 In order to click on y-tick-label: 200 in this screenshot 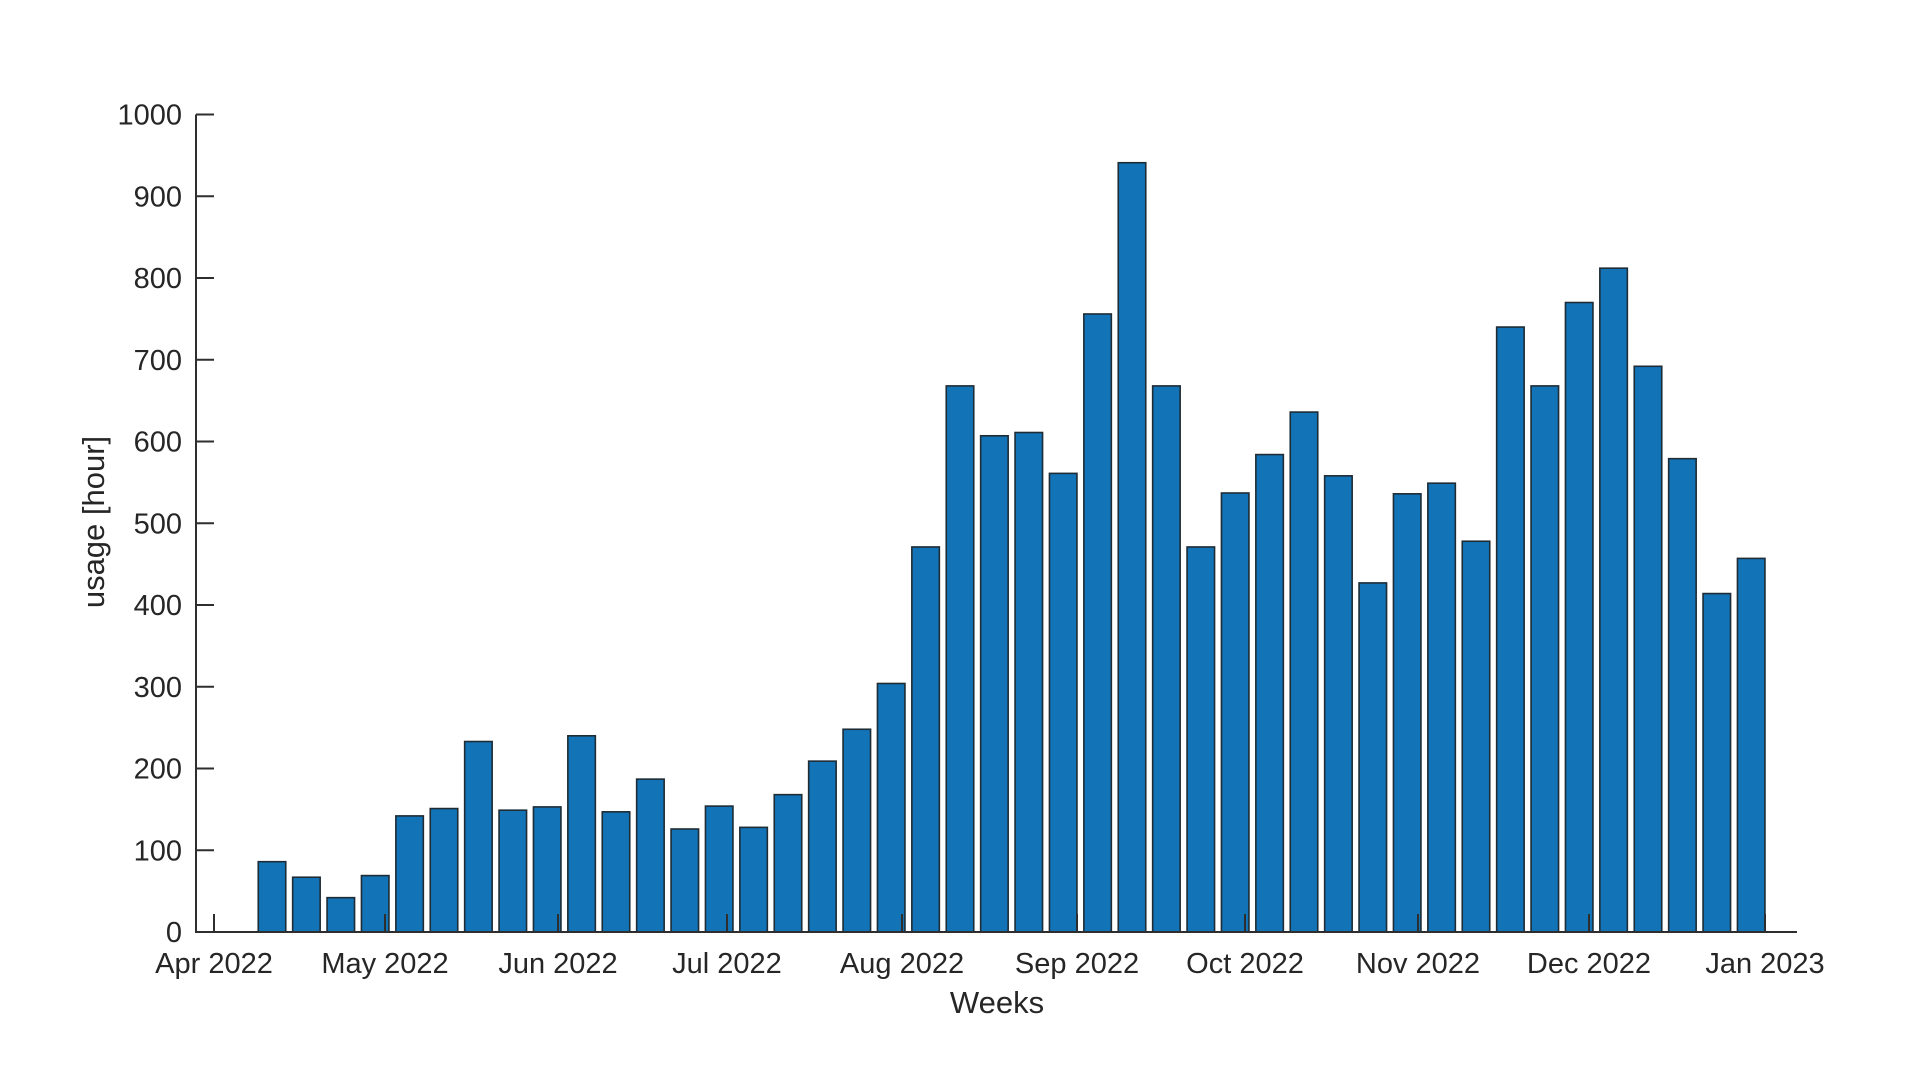, I will do `click(158, 770)`.